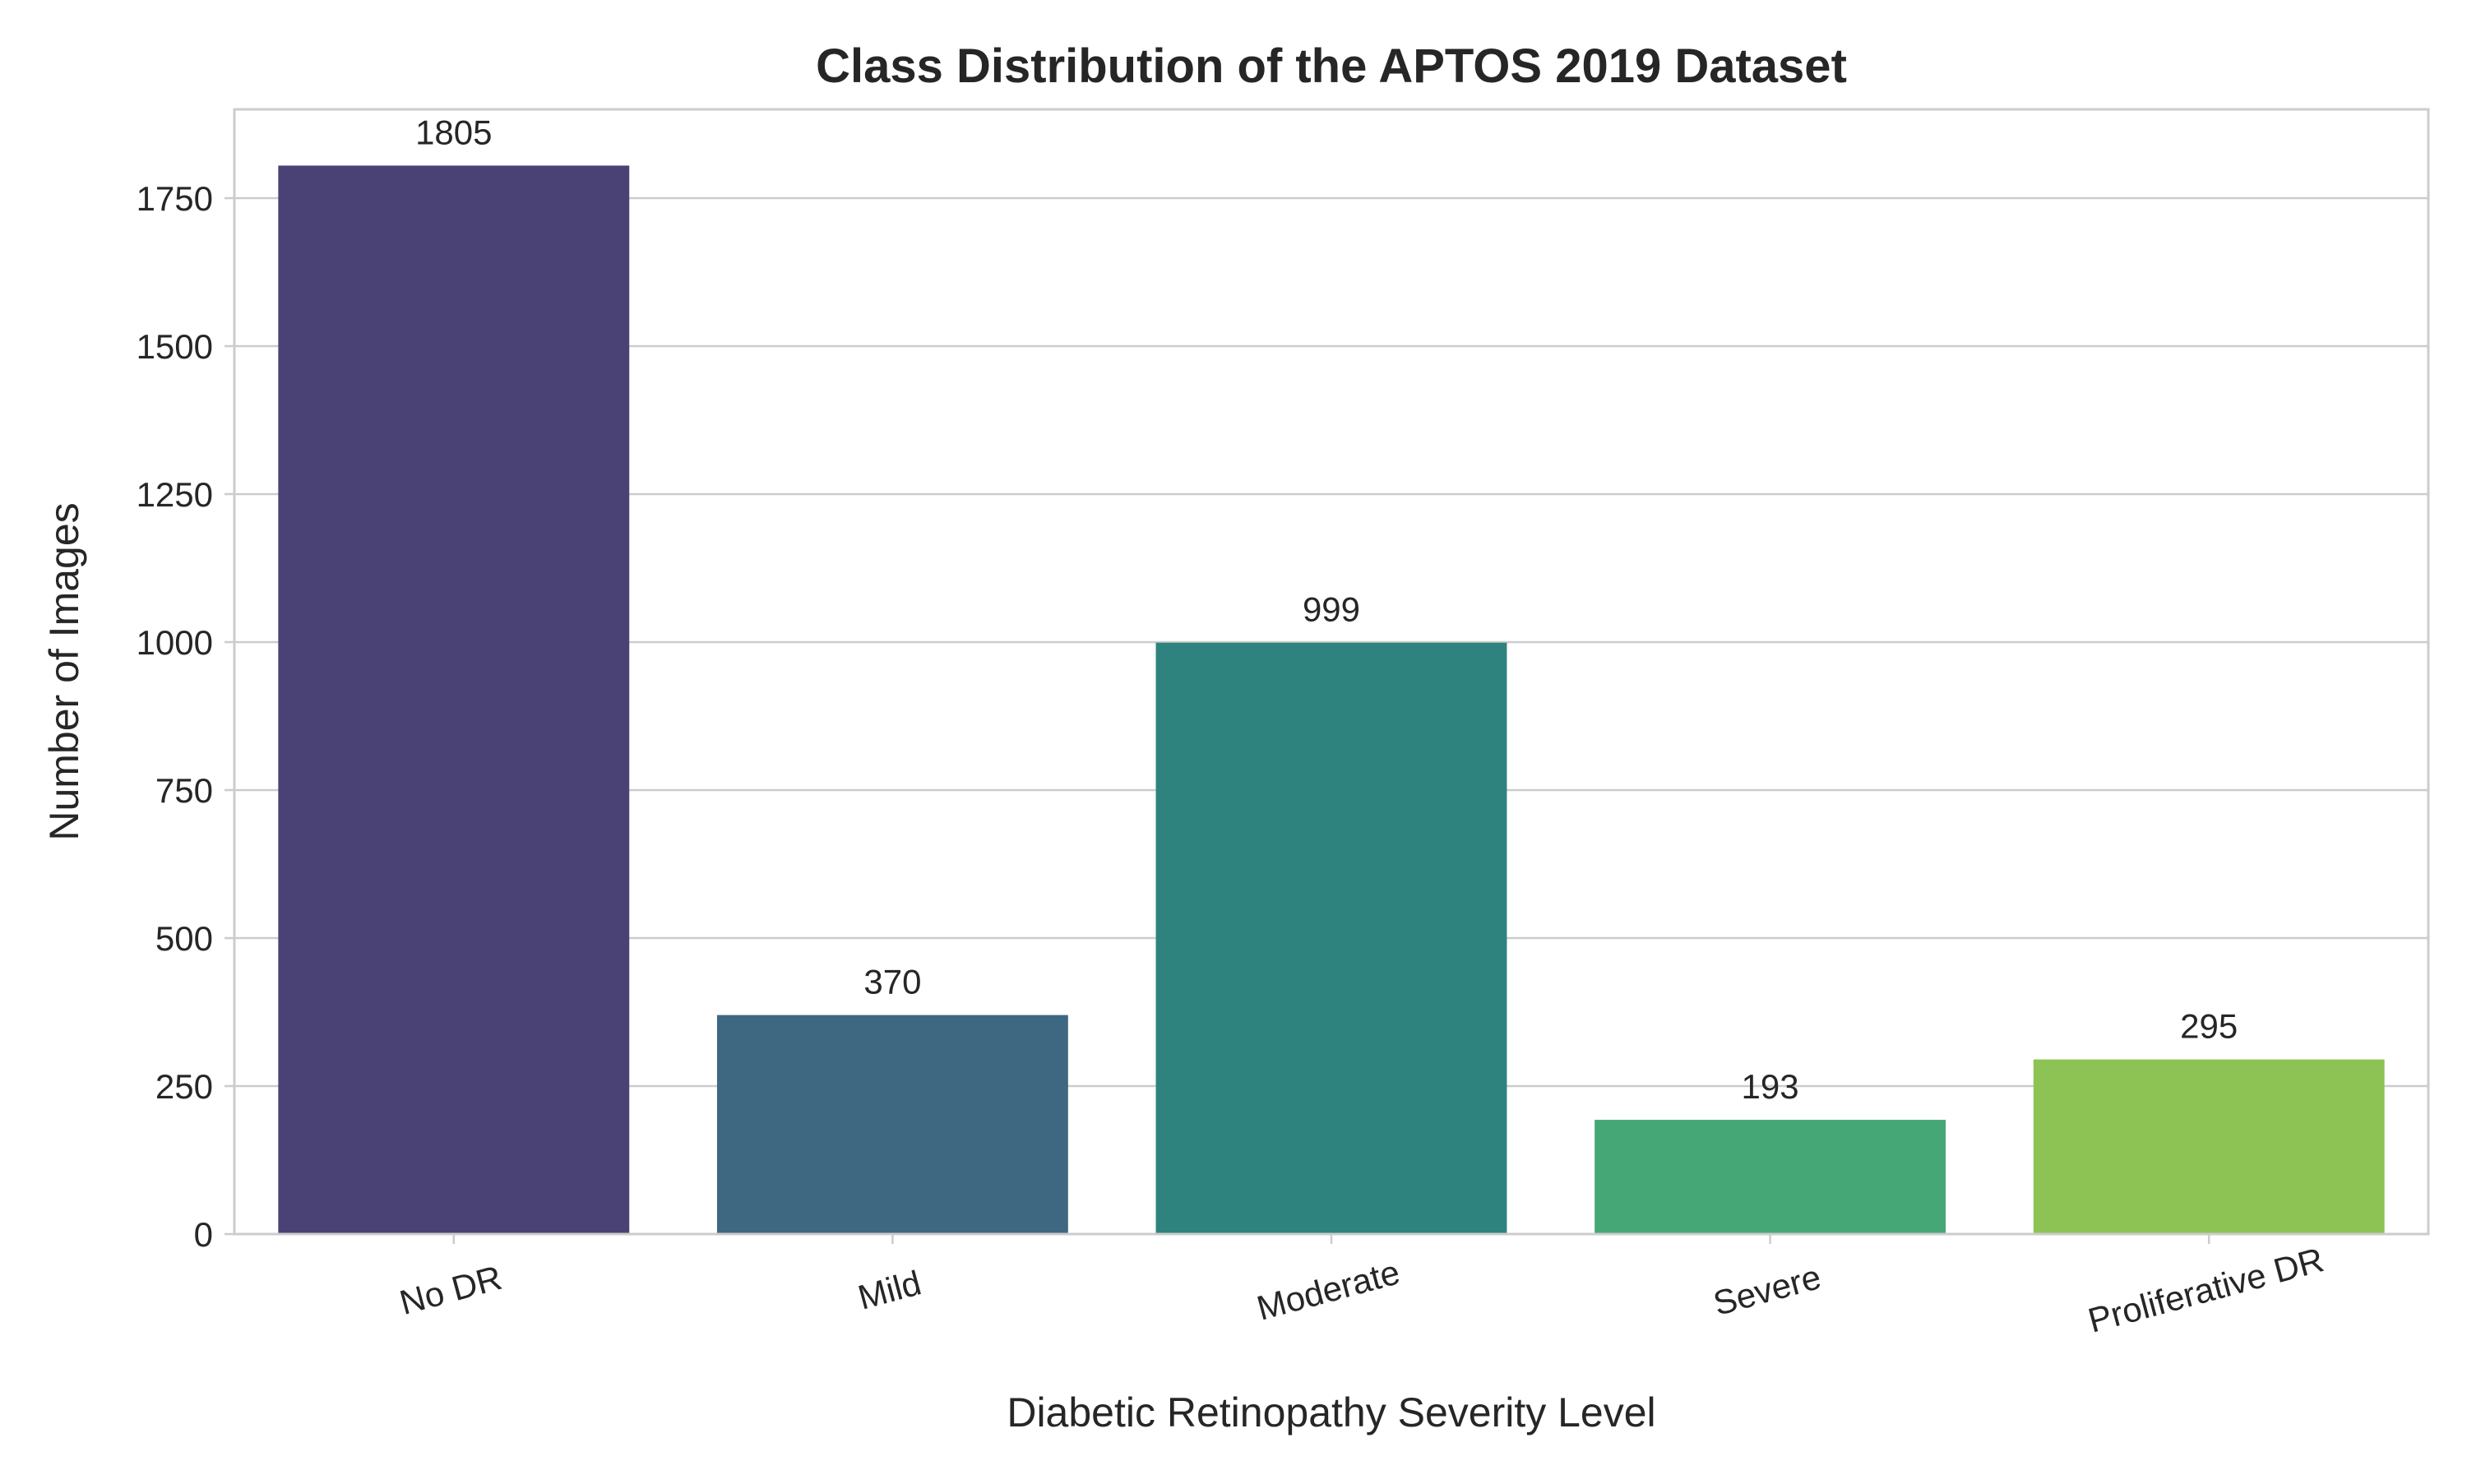  I want to click on data-label: 193, so click(1770, 1086).